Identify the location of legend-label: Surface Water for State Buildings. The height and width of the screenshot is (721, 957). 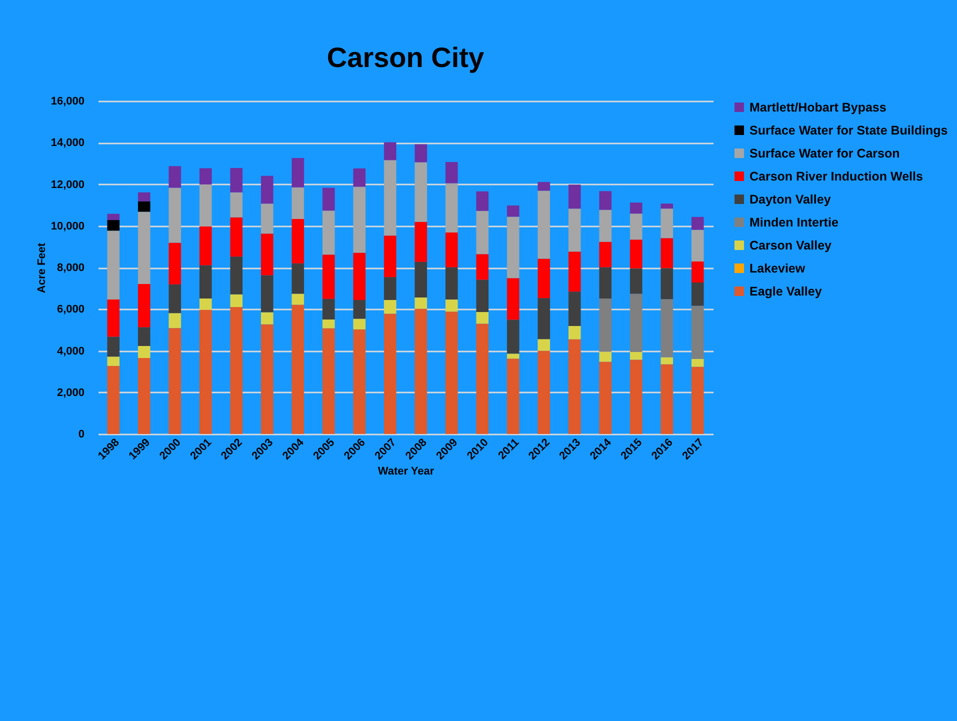
(849, 130).